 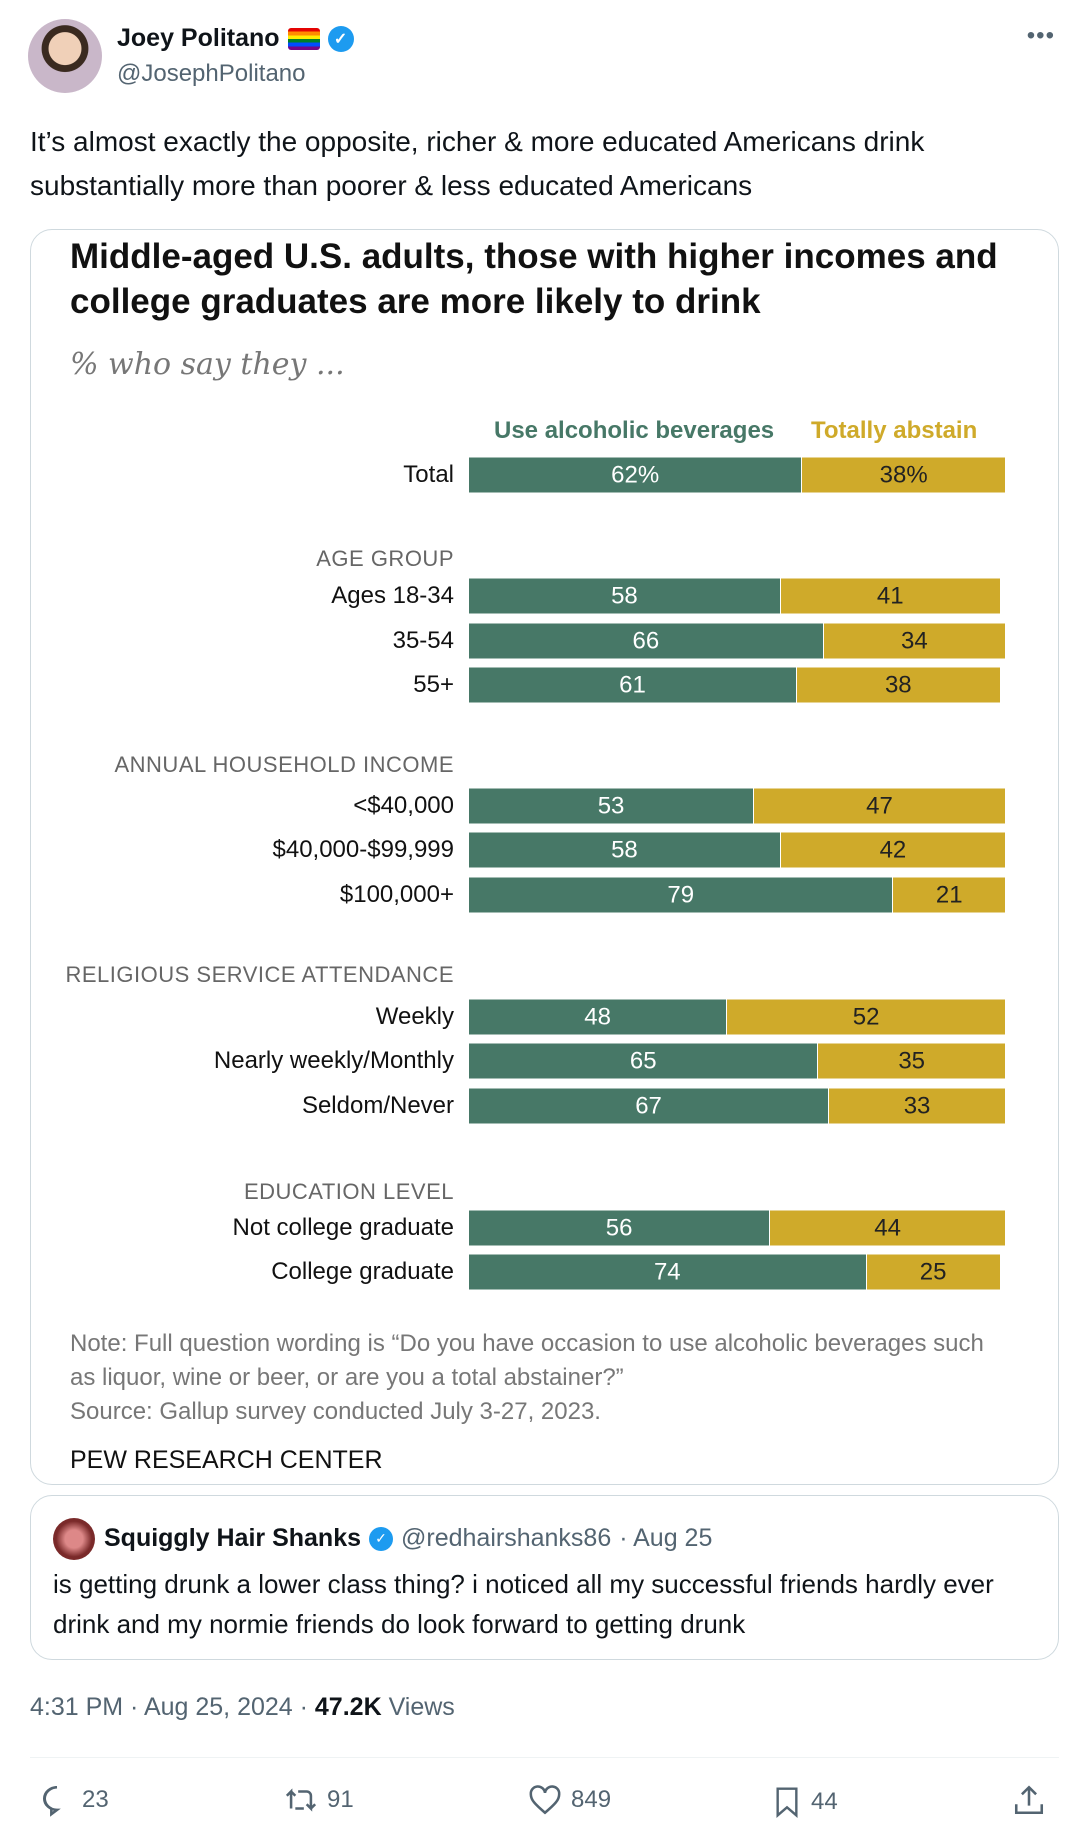 What do you see at coordinates (916, 1106) in the screenshot?
I see `bar-abstain: 33` at bounding box center [916, 1106].